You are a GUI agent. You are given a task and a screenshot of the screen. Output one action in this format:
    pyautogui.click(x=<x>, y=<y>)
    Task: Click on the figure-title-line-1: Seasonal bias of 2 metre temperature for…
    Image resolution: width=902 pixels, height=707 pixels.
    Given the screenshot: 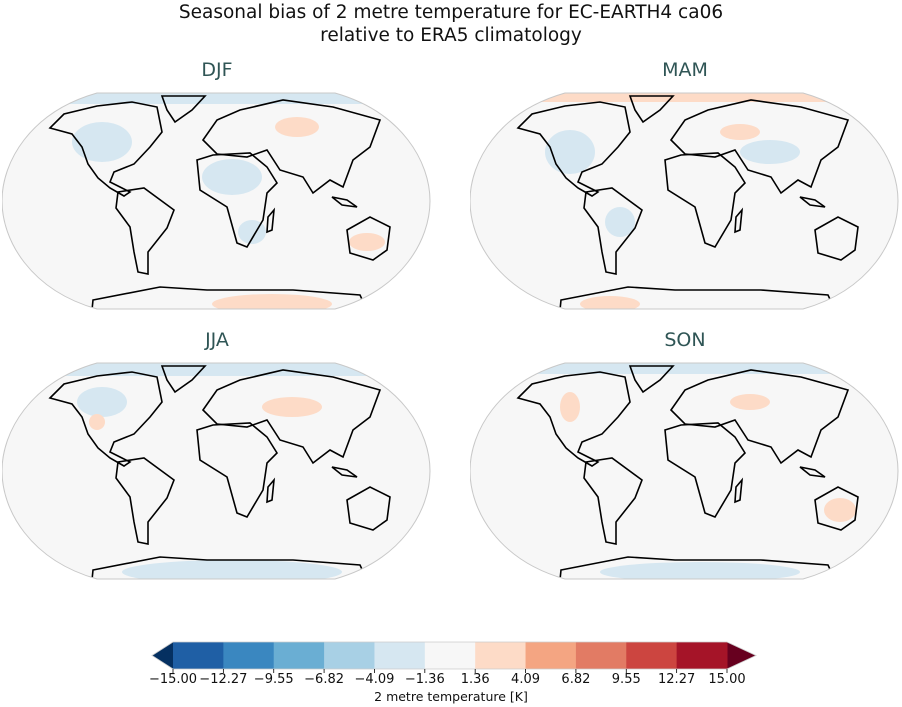 What is the action you would take?
    pyautogui.click(x=451, y=12)
    